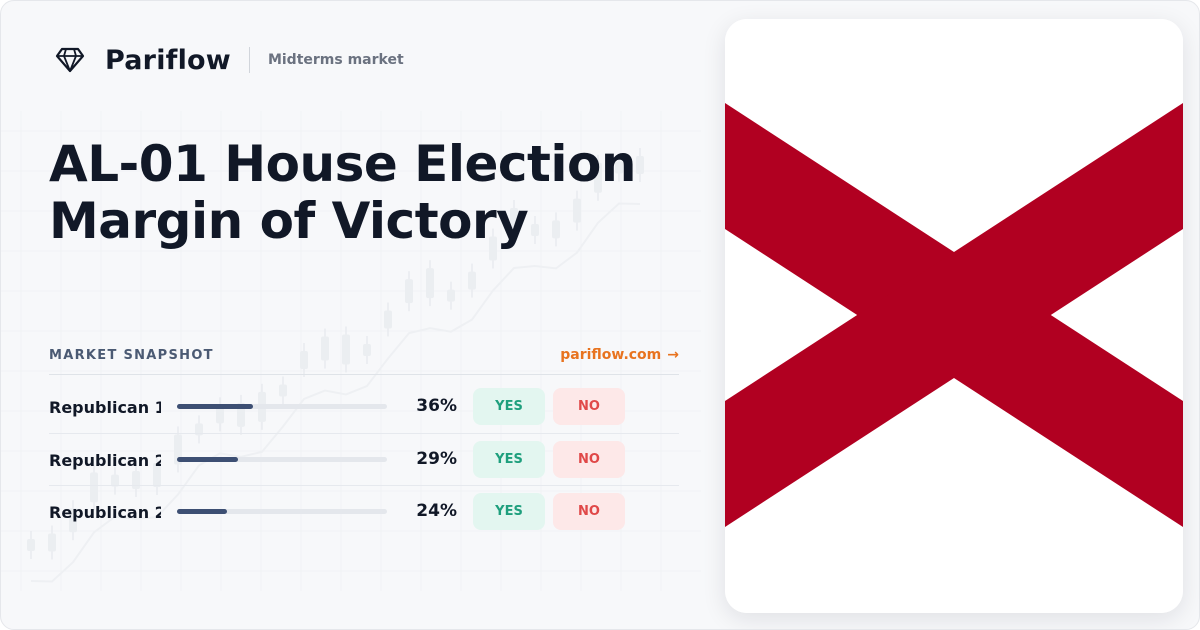 The width and height of the screenshot is (1200, 630). What do you see at coordinates (168, 60) in the screenshot?
I see `brand-name: Pariflow` at bounding box center [168, 60].